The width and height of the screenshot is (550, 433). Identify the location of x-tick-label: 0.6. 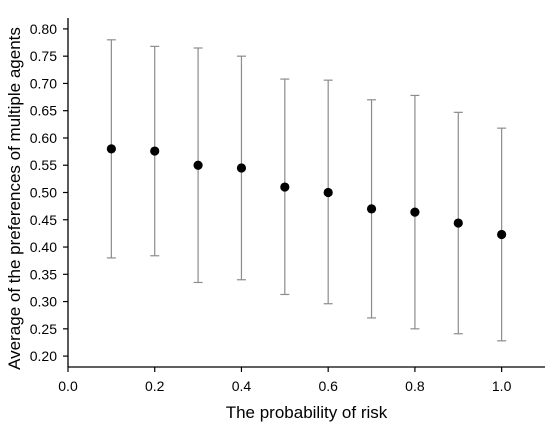
(328, 386).